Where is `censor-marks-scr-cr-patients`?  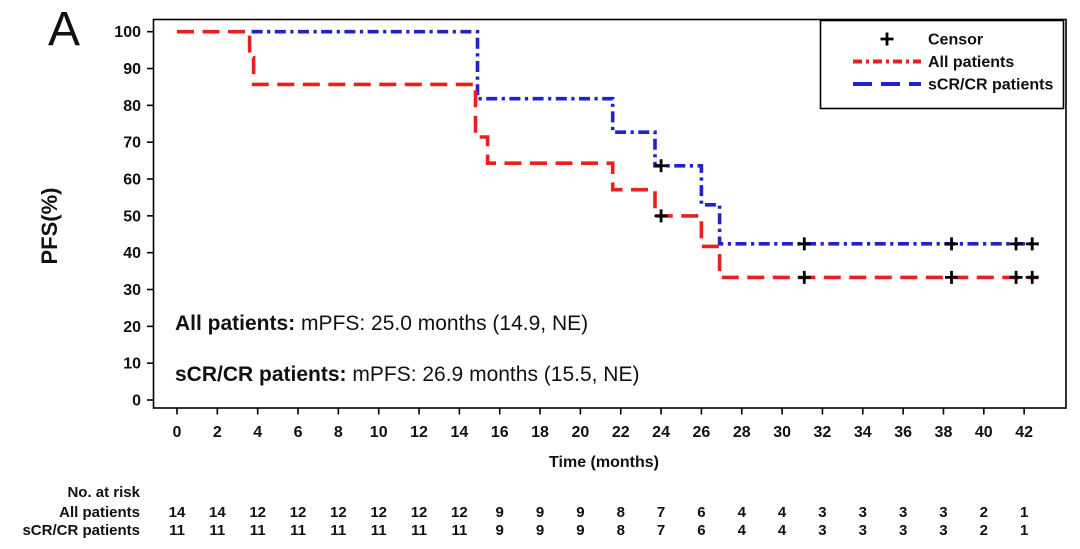
censor-marks-scr-cr-patients is located at coordinates (846, 205).